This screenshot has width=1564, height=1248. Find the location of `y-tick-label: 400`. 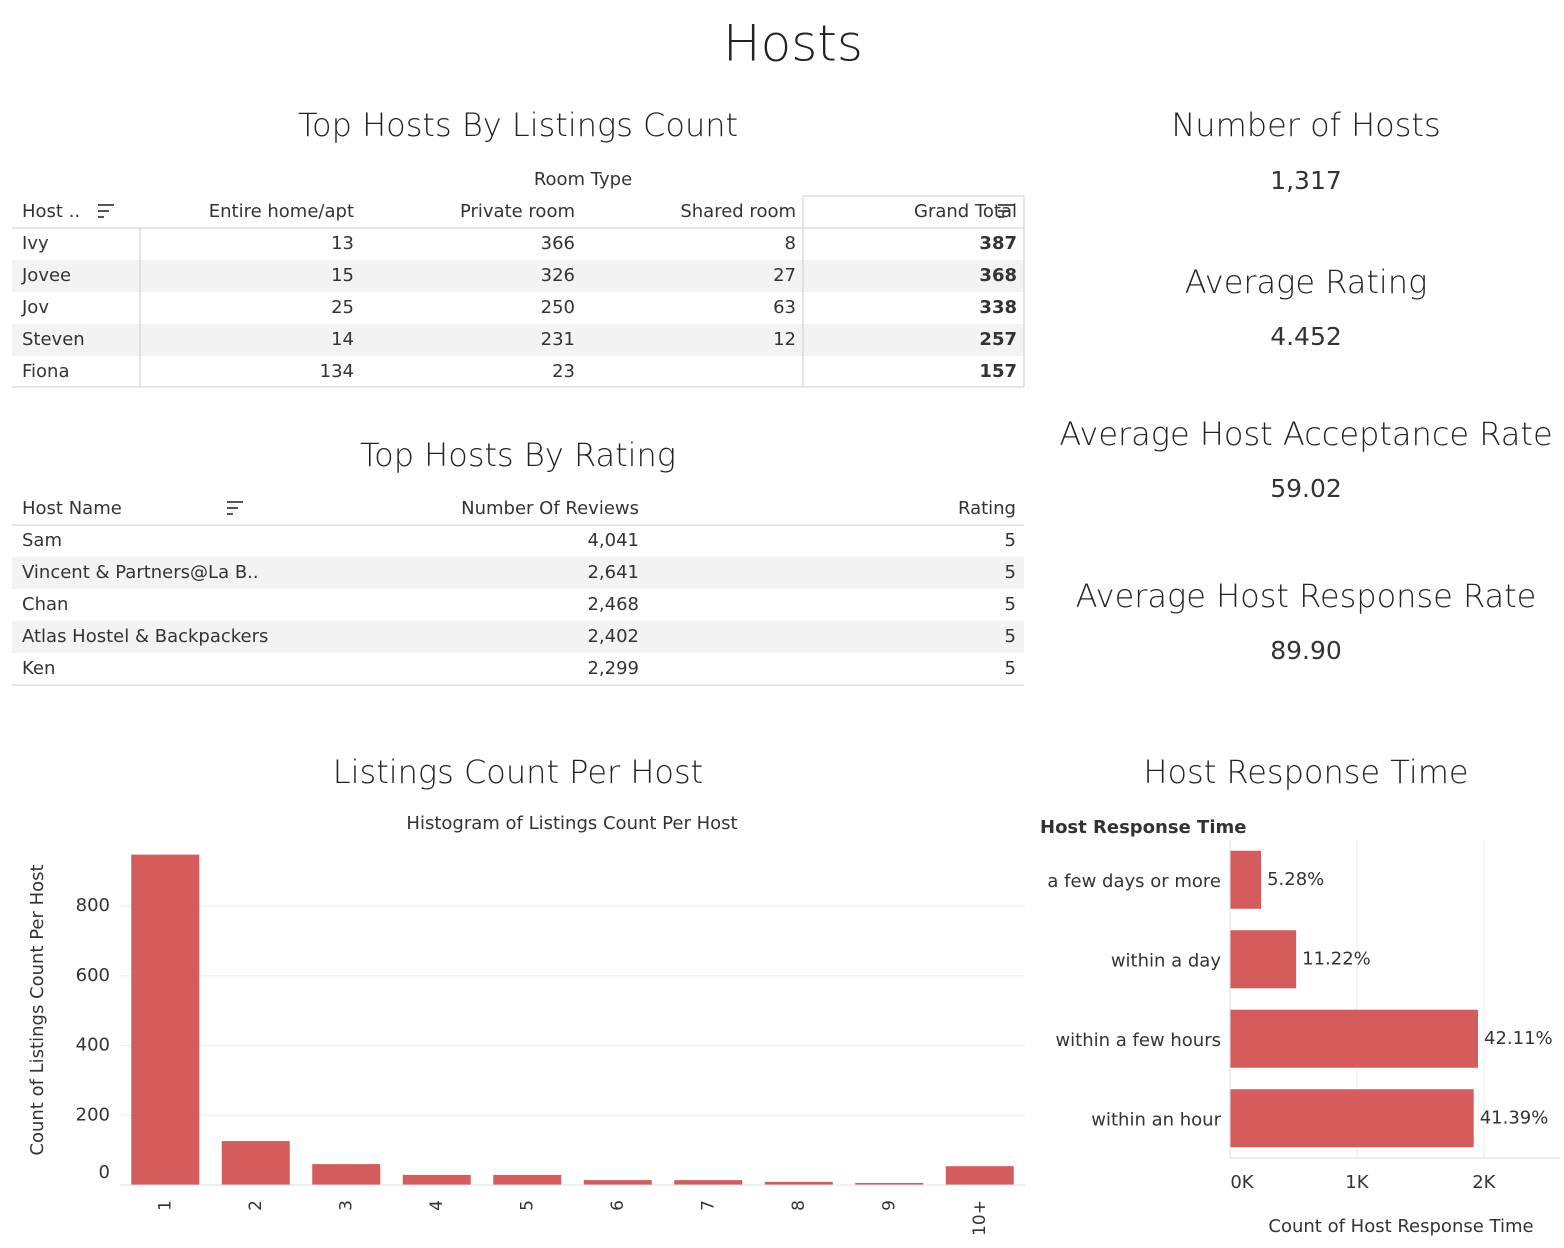

y-tick-label: 400 is located at coordinates (93, 1045).